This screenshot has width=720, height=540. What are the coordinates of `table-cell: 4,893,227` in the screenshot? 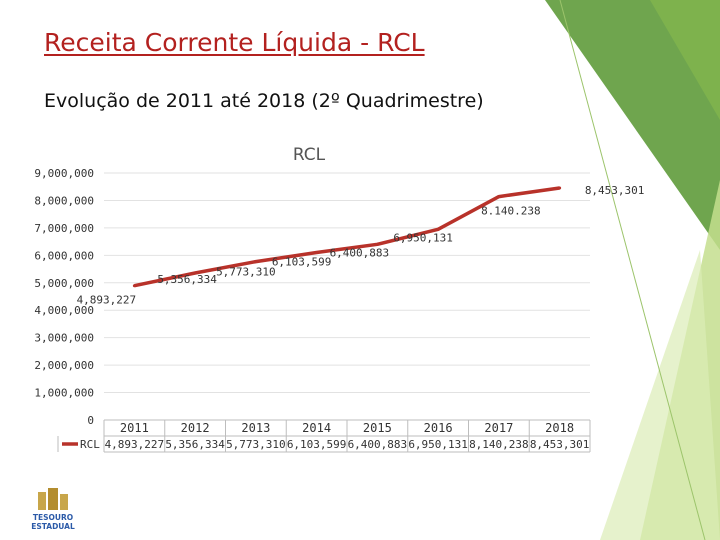 It's located at (135, 444).